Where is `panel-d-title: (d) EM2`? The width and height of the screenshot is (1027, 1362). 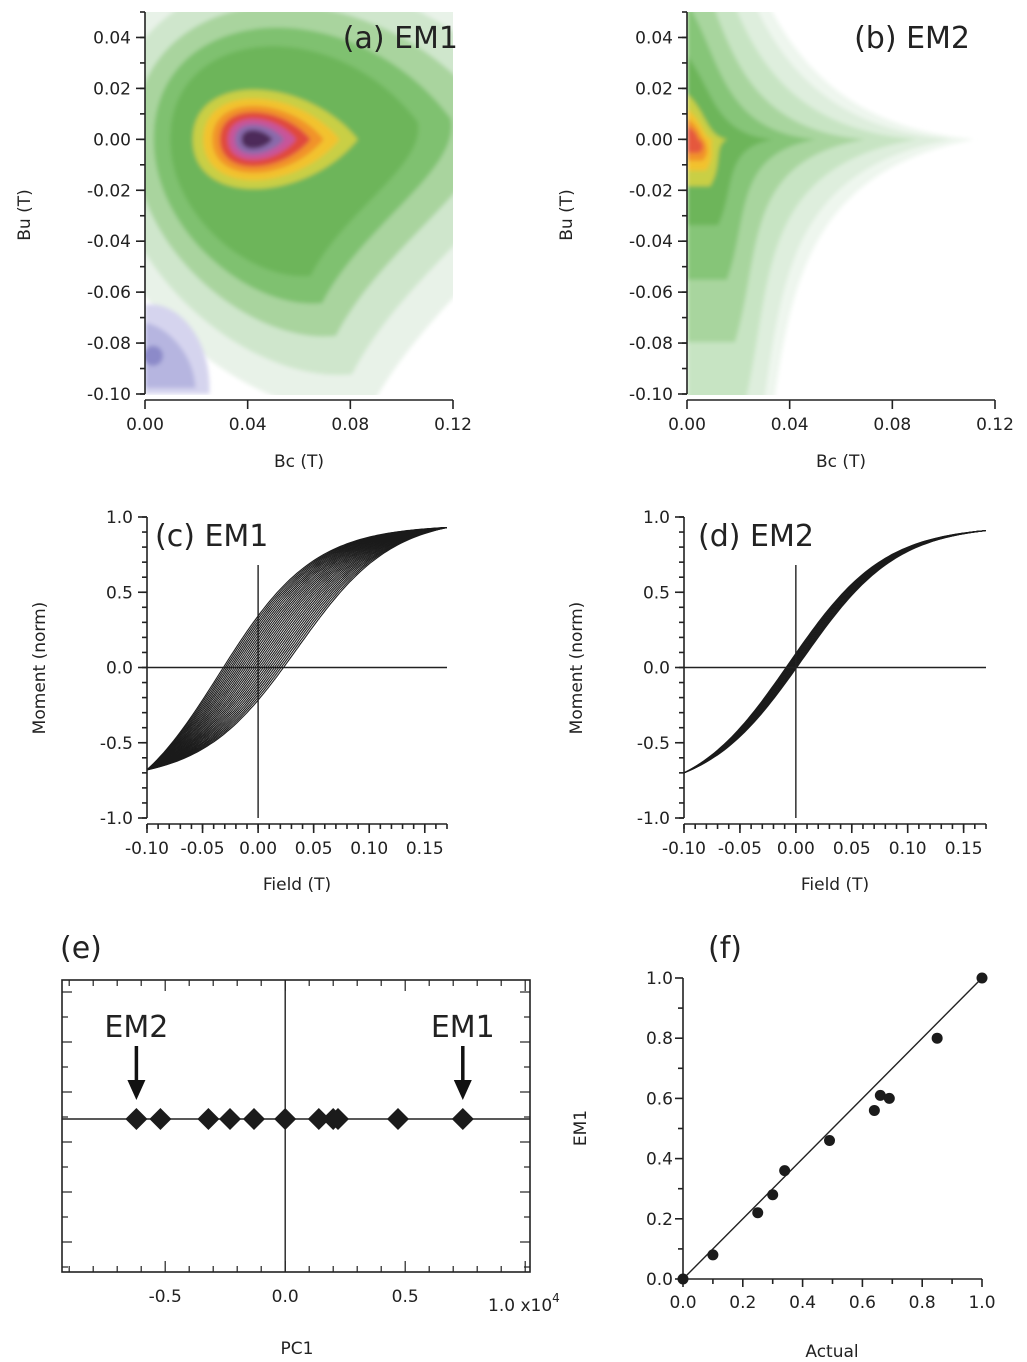
panel-d-title: (d) EM2 is located at coordinates (756, 536).